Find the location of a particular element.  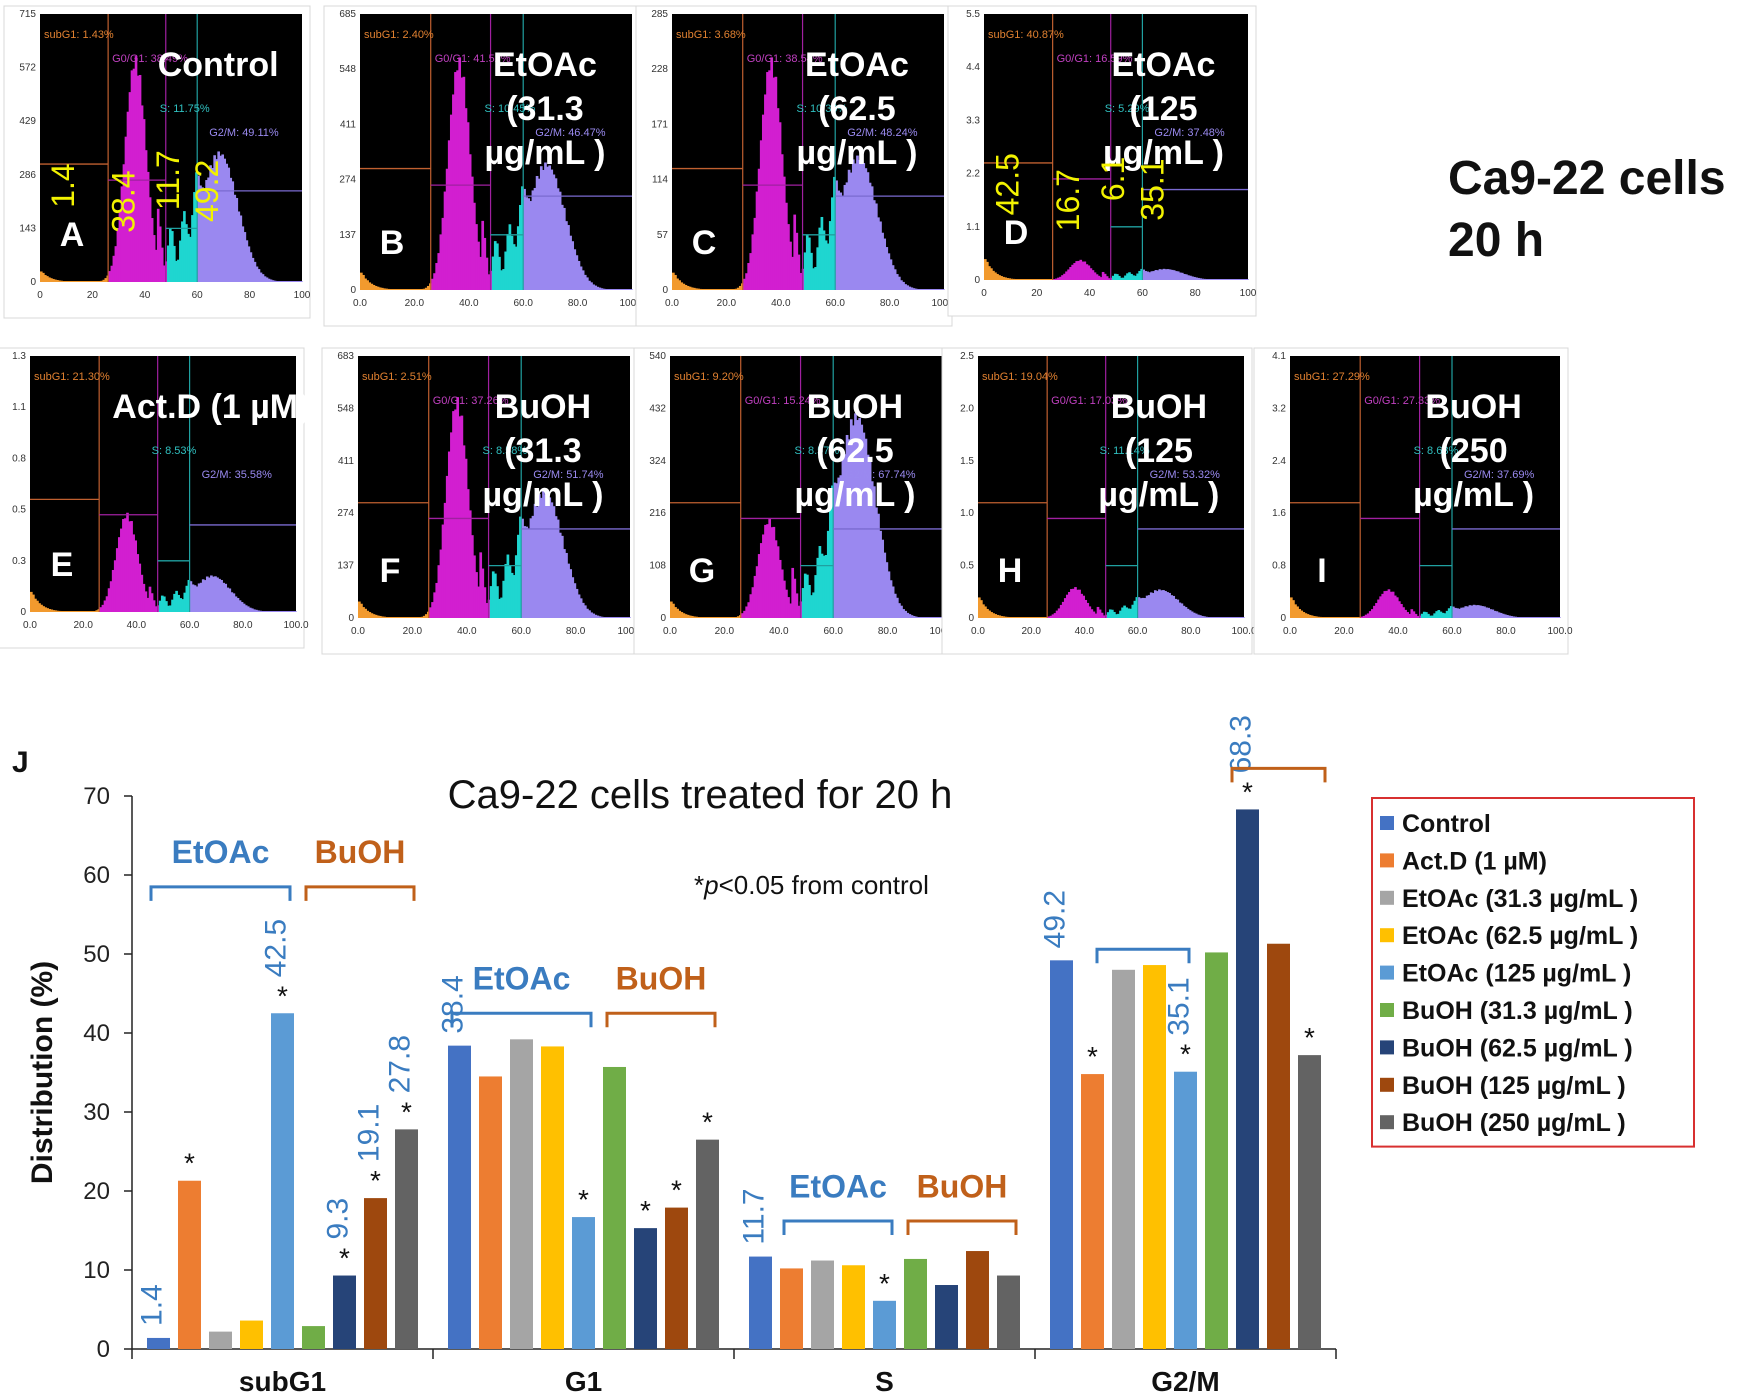

panel-letter: A is located at coordinates (72, 235).